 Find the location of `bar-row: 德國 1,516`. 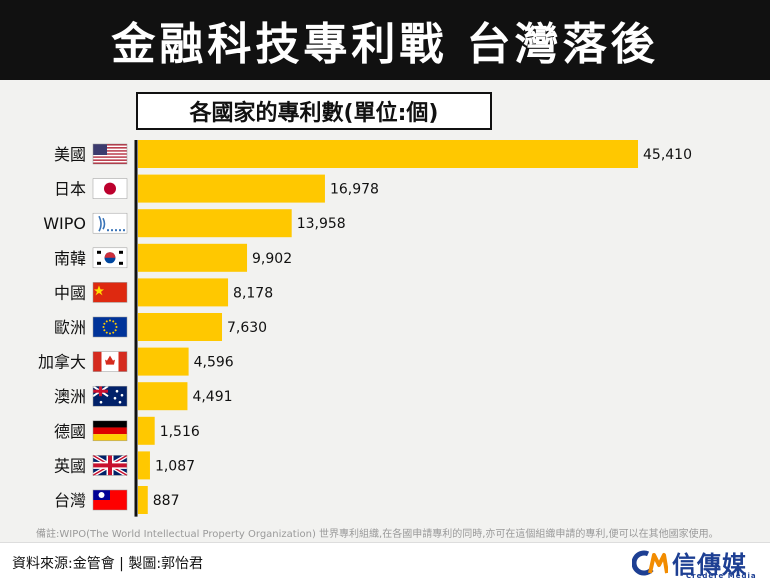

bar-row: 德國 1,516 is located at coordinates (127, 430).